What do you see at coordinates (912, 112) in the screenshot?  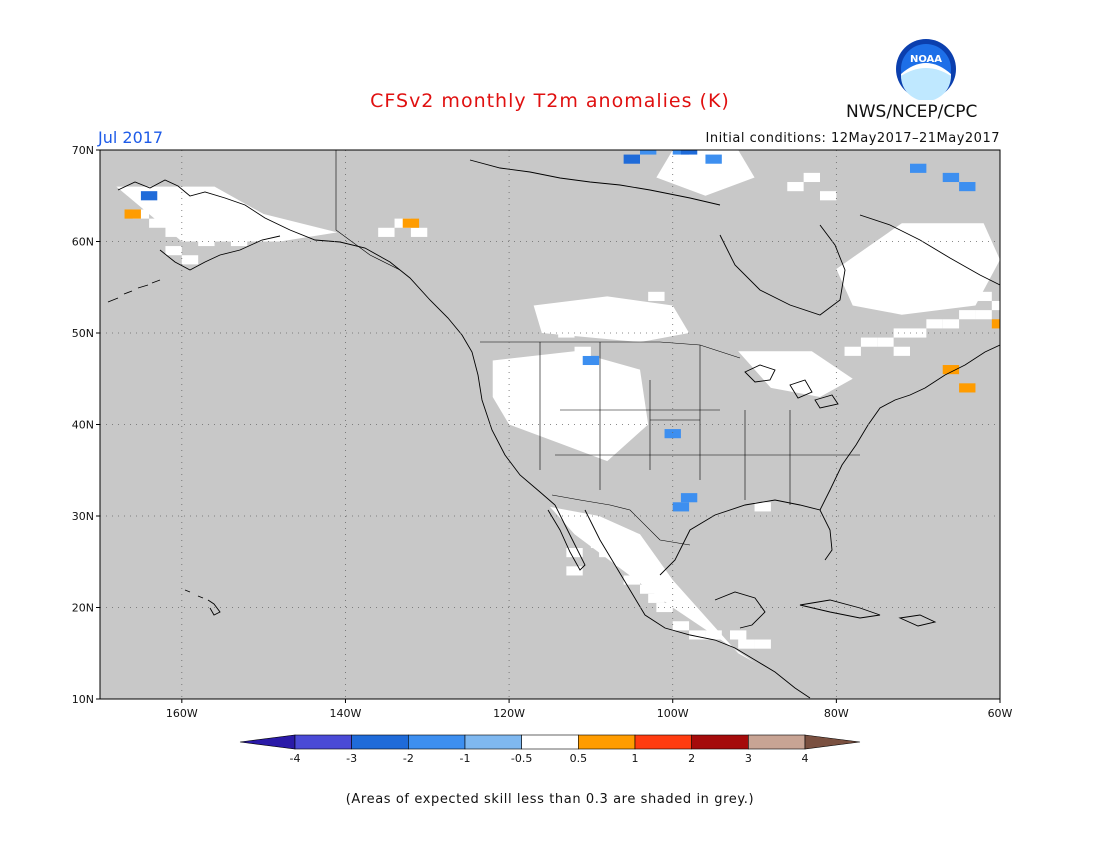 I see `agency-label: NWS/NCEP/CPC` at bounding box center [912, 112].